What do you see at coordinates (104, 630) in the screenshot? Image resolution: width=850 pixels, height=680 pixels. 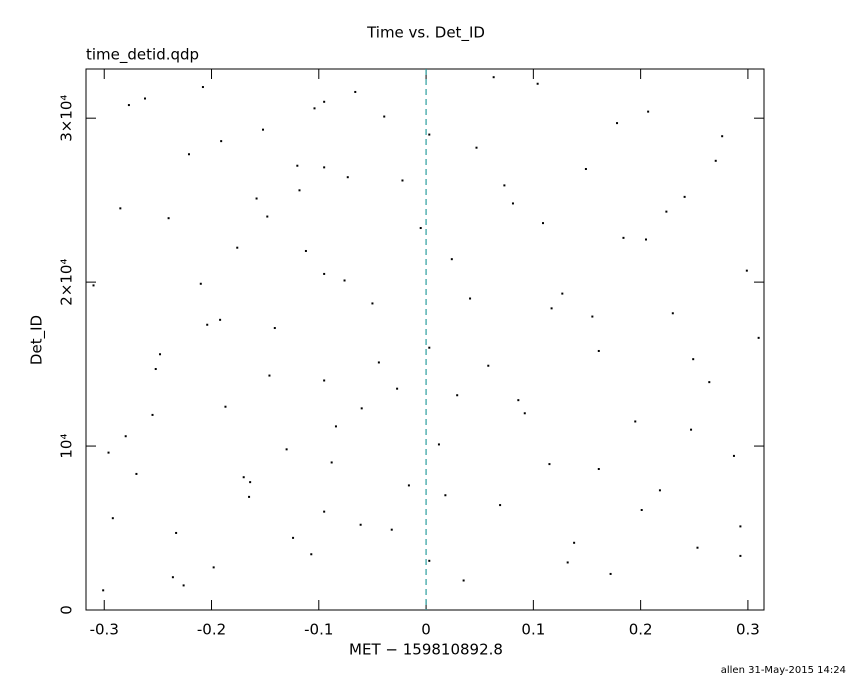 I see `x-tick-label: -0.3` at bounding box center [104, 630].